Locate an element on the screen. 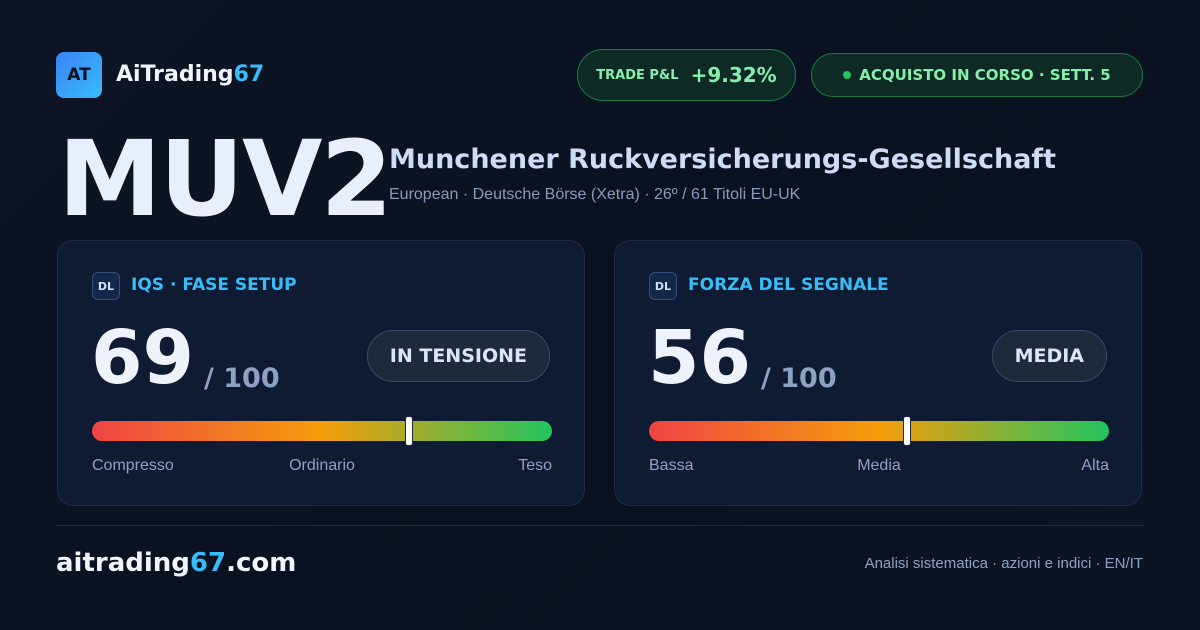 The image size is (1200, 630). score: 56 is located at coordinates (699, 358).